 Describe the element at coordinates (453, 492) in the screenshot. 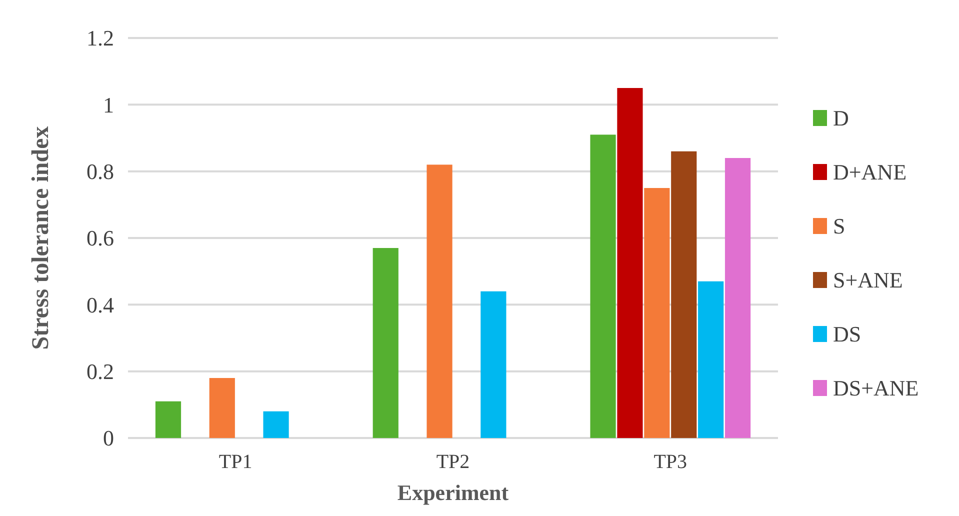

I see `x-axis-title: Experiment` at that location.